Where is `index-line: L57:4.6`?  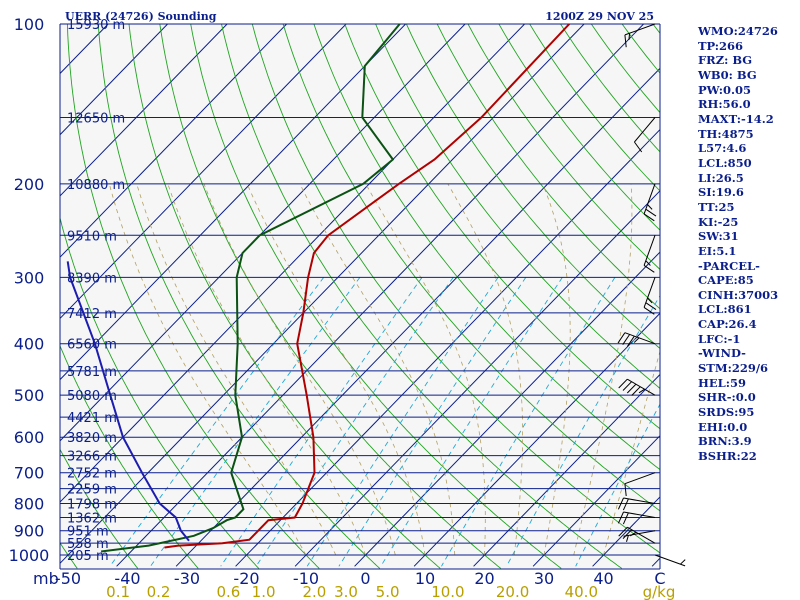 index-line: L57:4.6 is located at coordinates (722, 148).